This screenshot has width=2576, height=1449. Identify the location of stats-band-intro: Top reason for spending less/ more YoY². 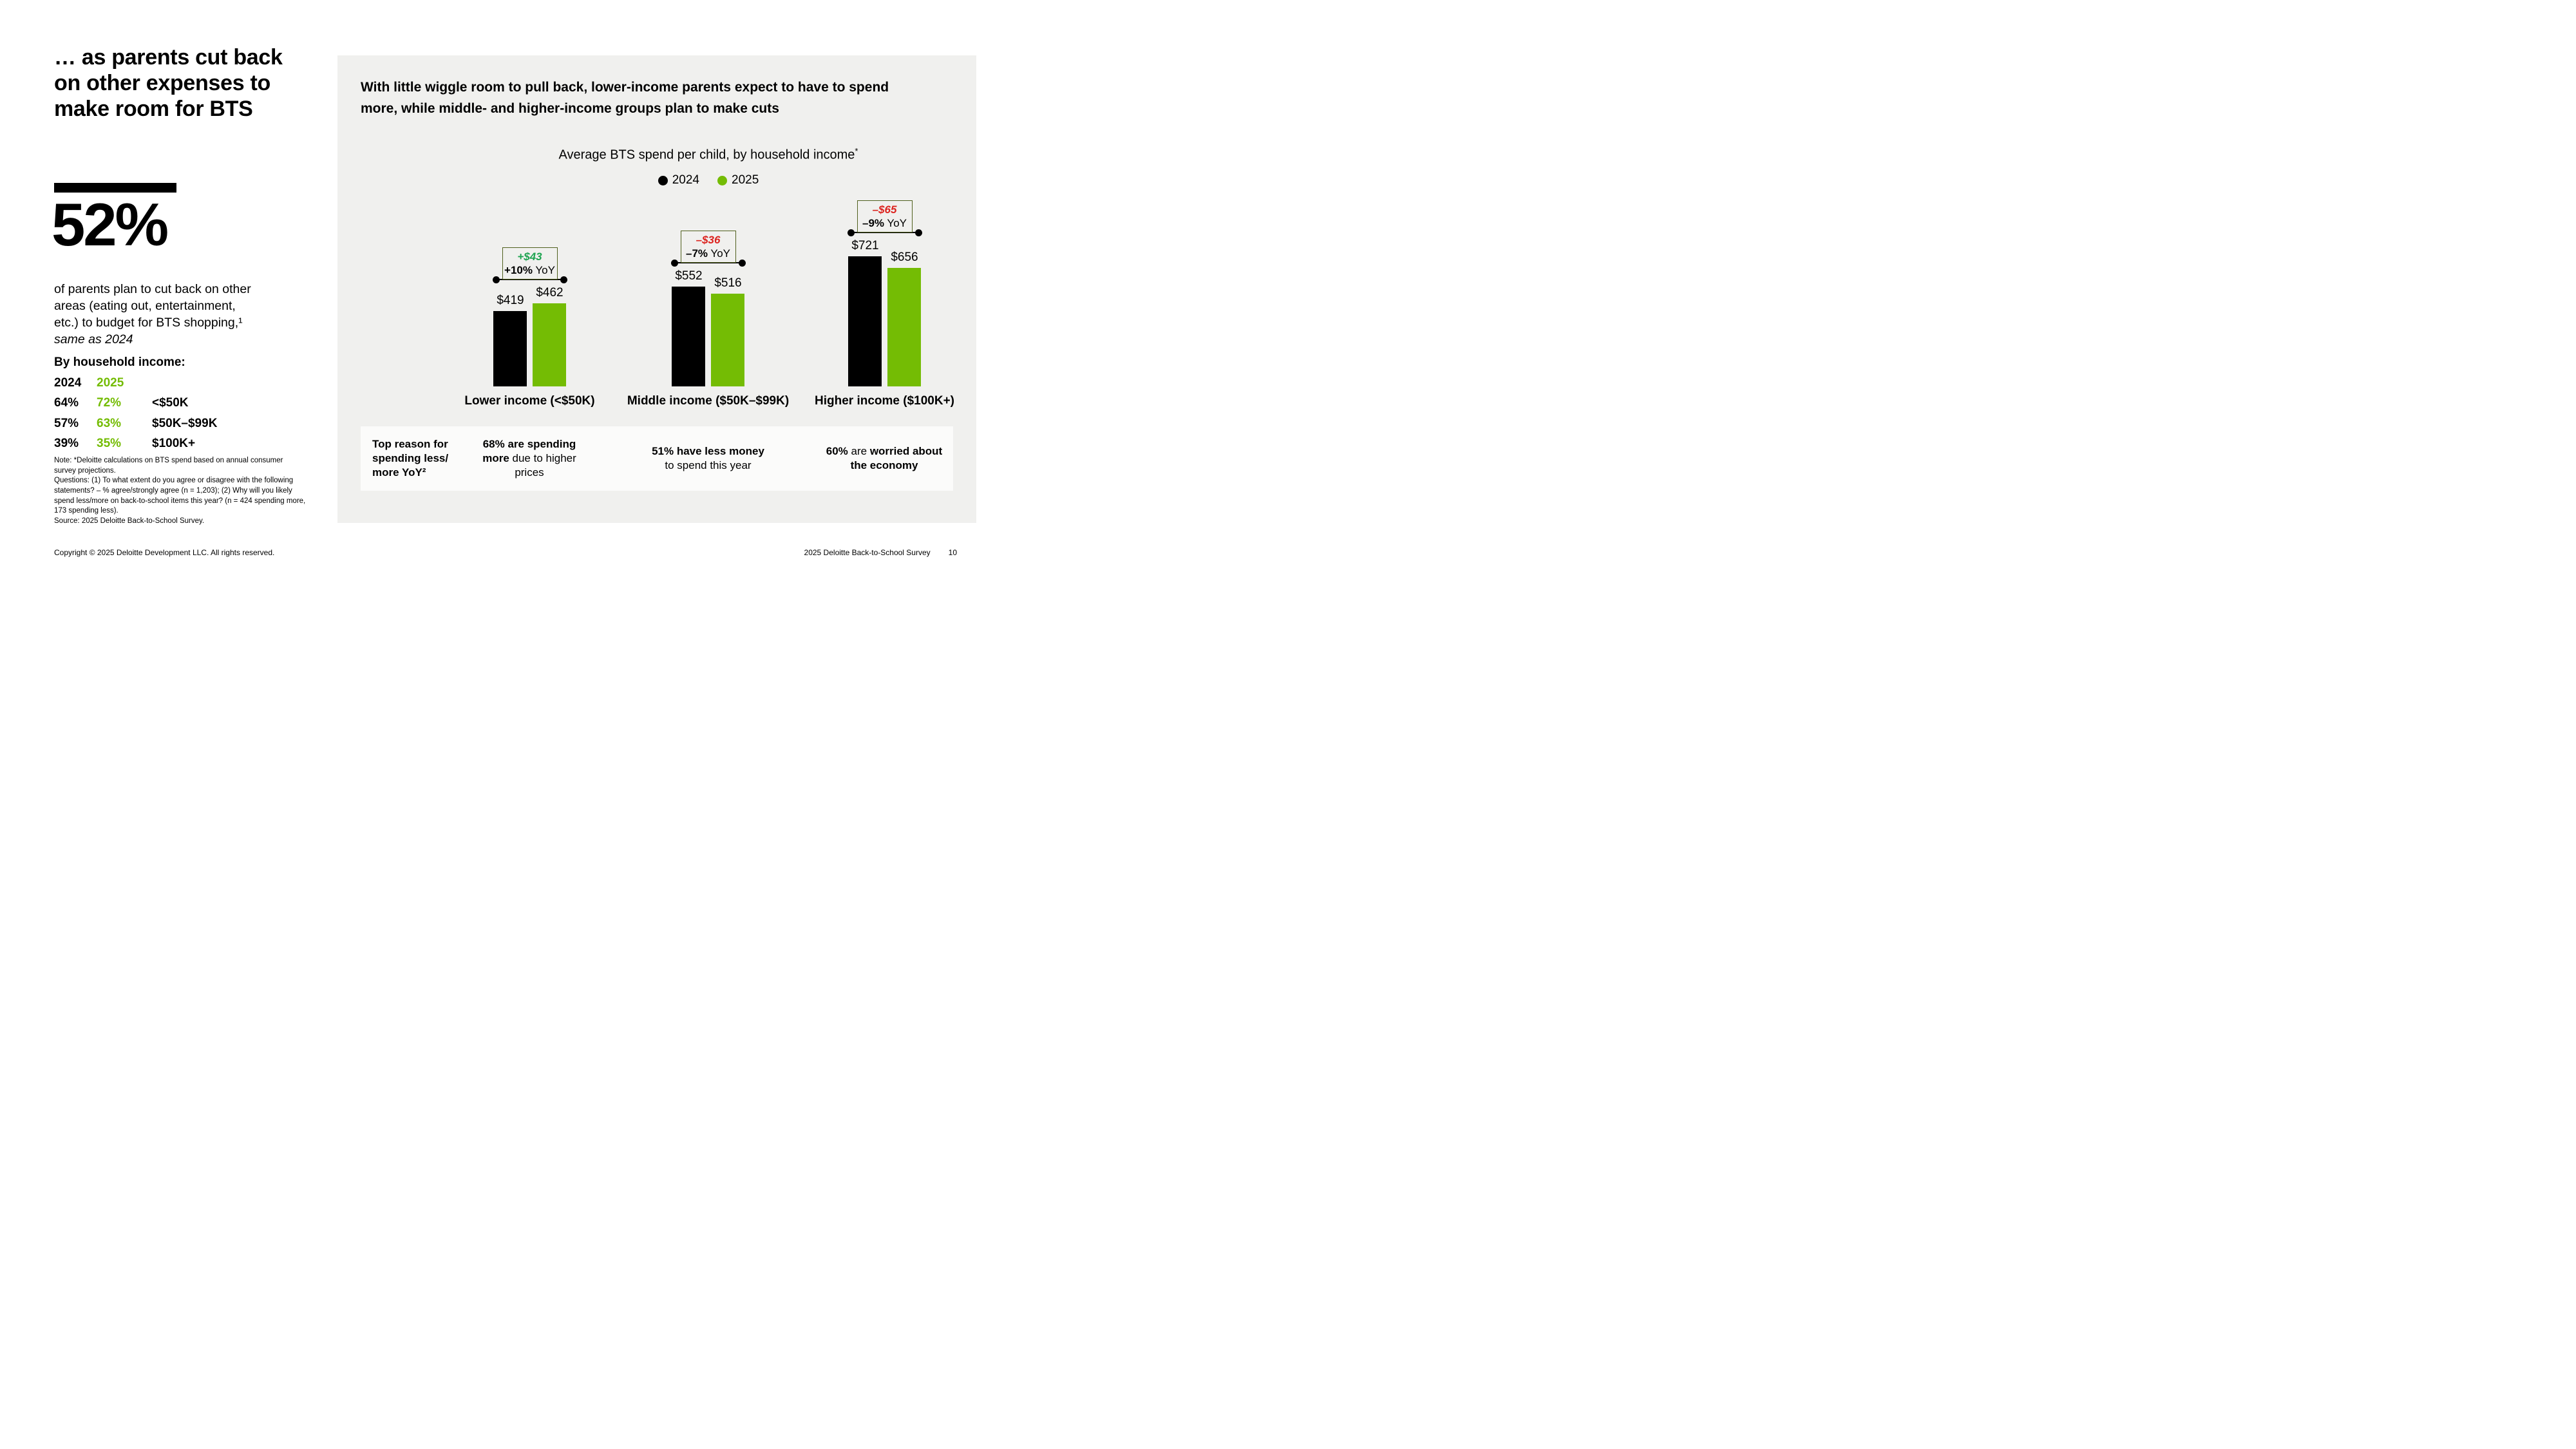
(425, 459).